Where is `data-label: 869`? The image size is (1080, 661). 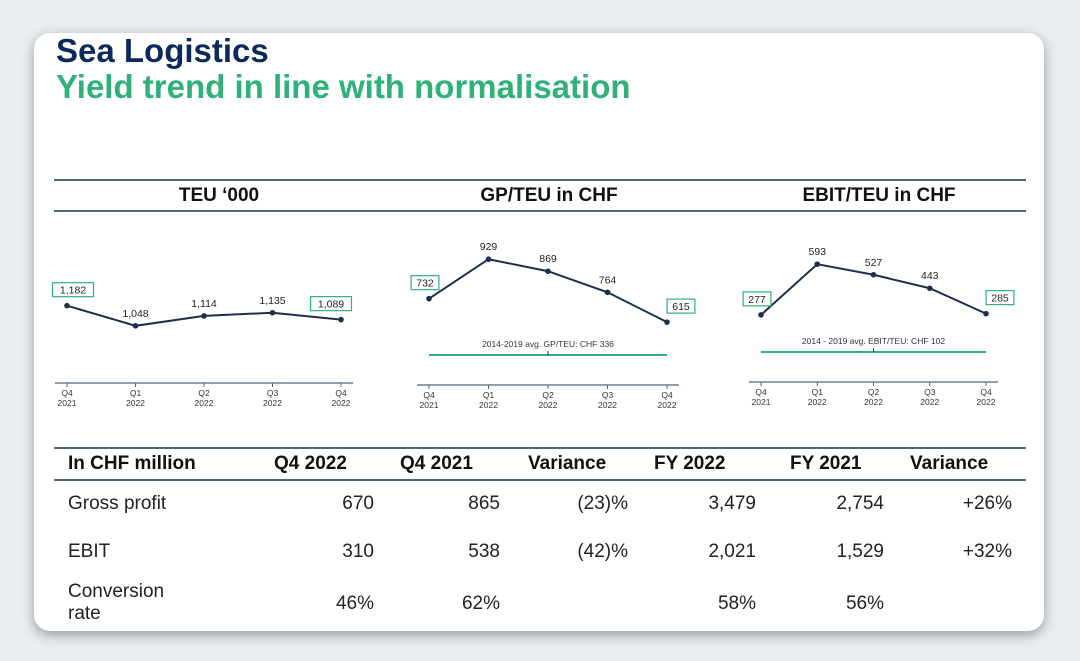 data-label: 869 is located at coordinates (548, 259).